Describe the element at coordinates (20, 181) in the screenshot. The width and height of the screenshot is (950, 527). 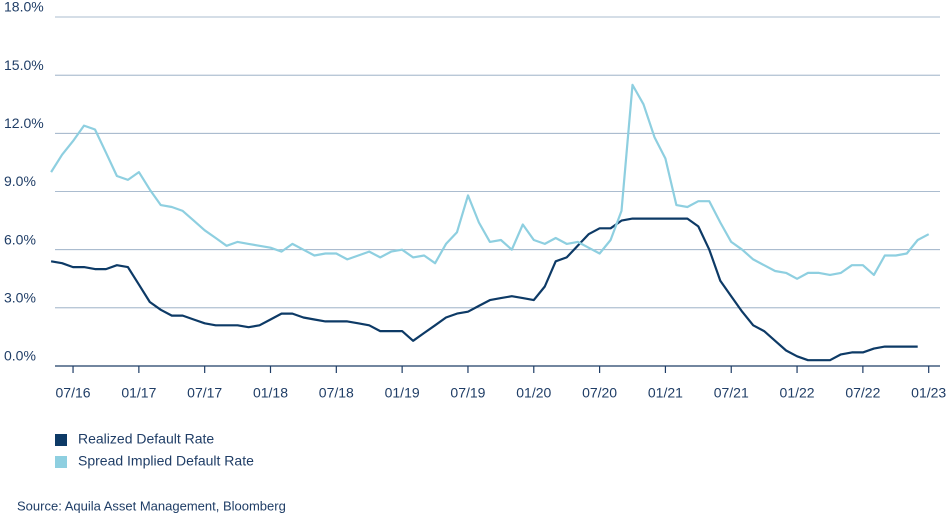
I see `y-tick-label: 9.0%` at that location.